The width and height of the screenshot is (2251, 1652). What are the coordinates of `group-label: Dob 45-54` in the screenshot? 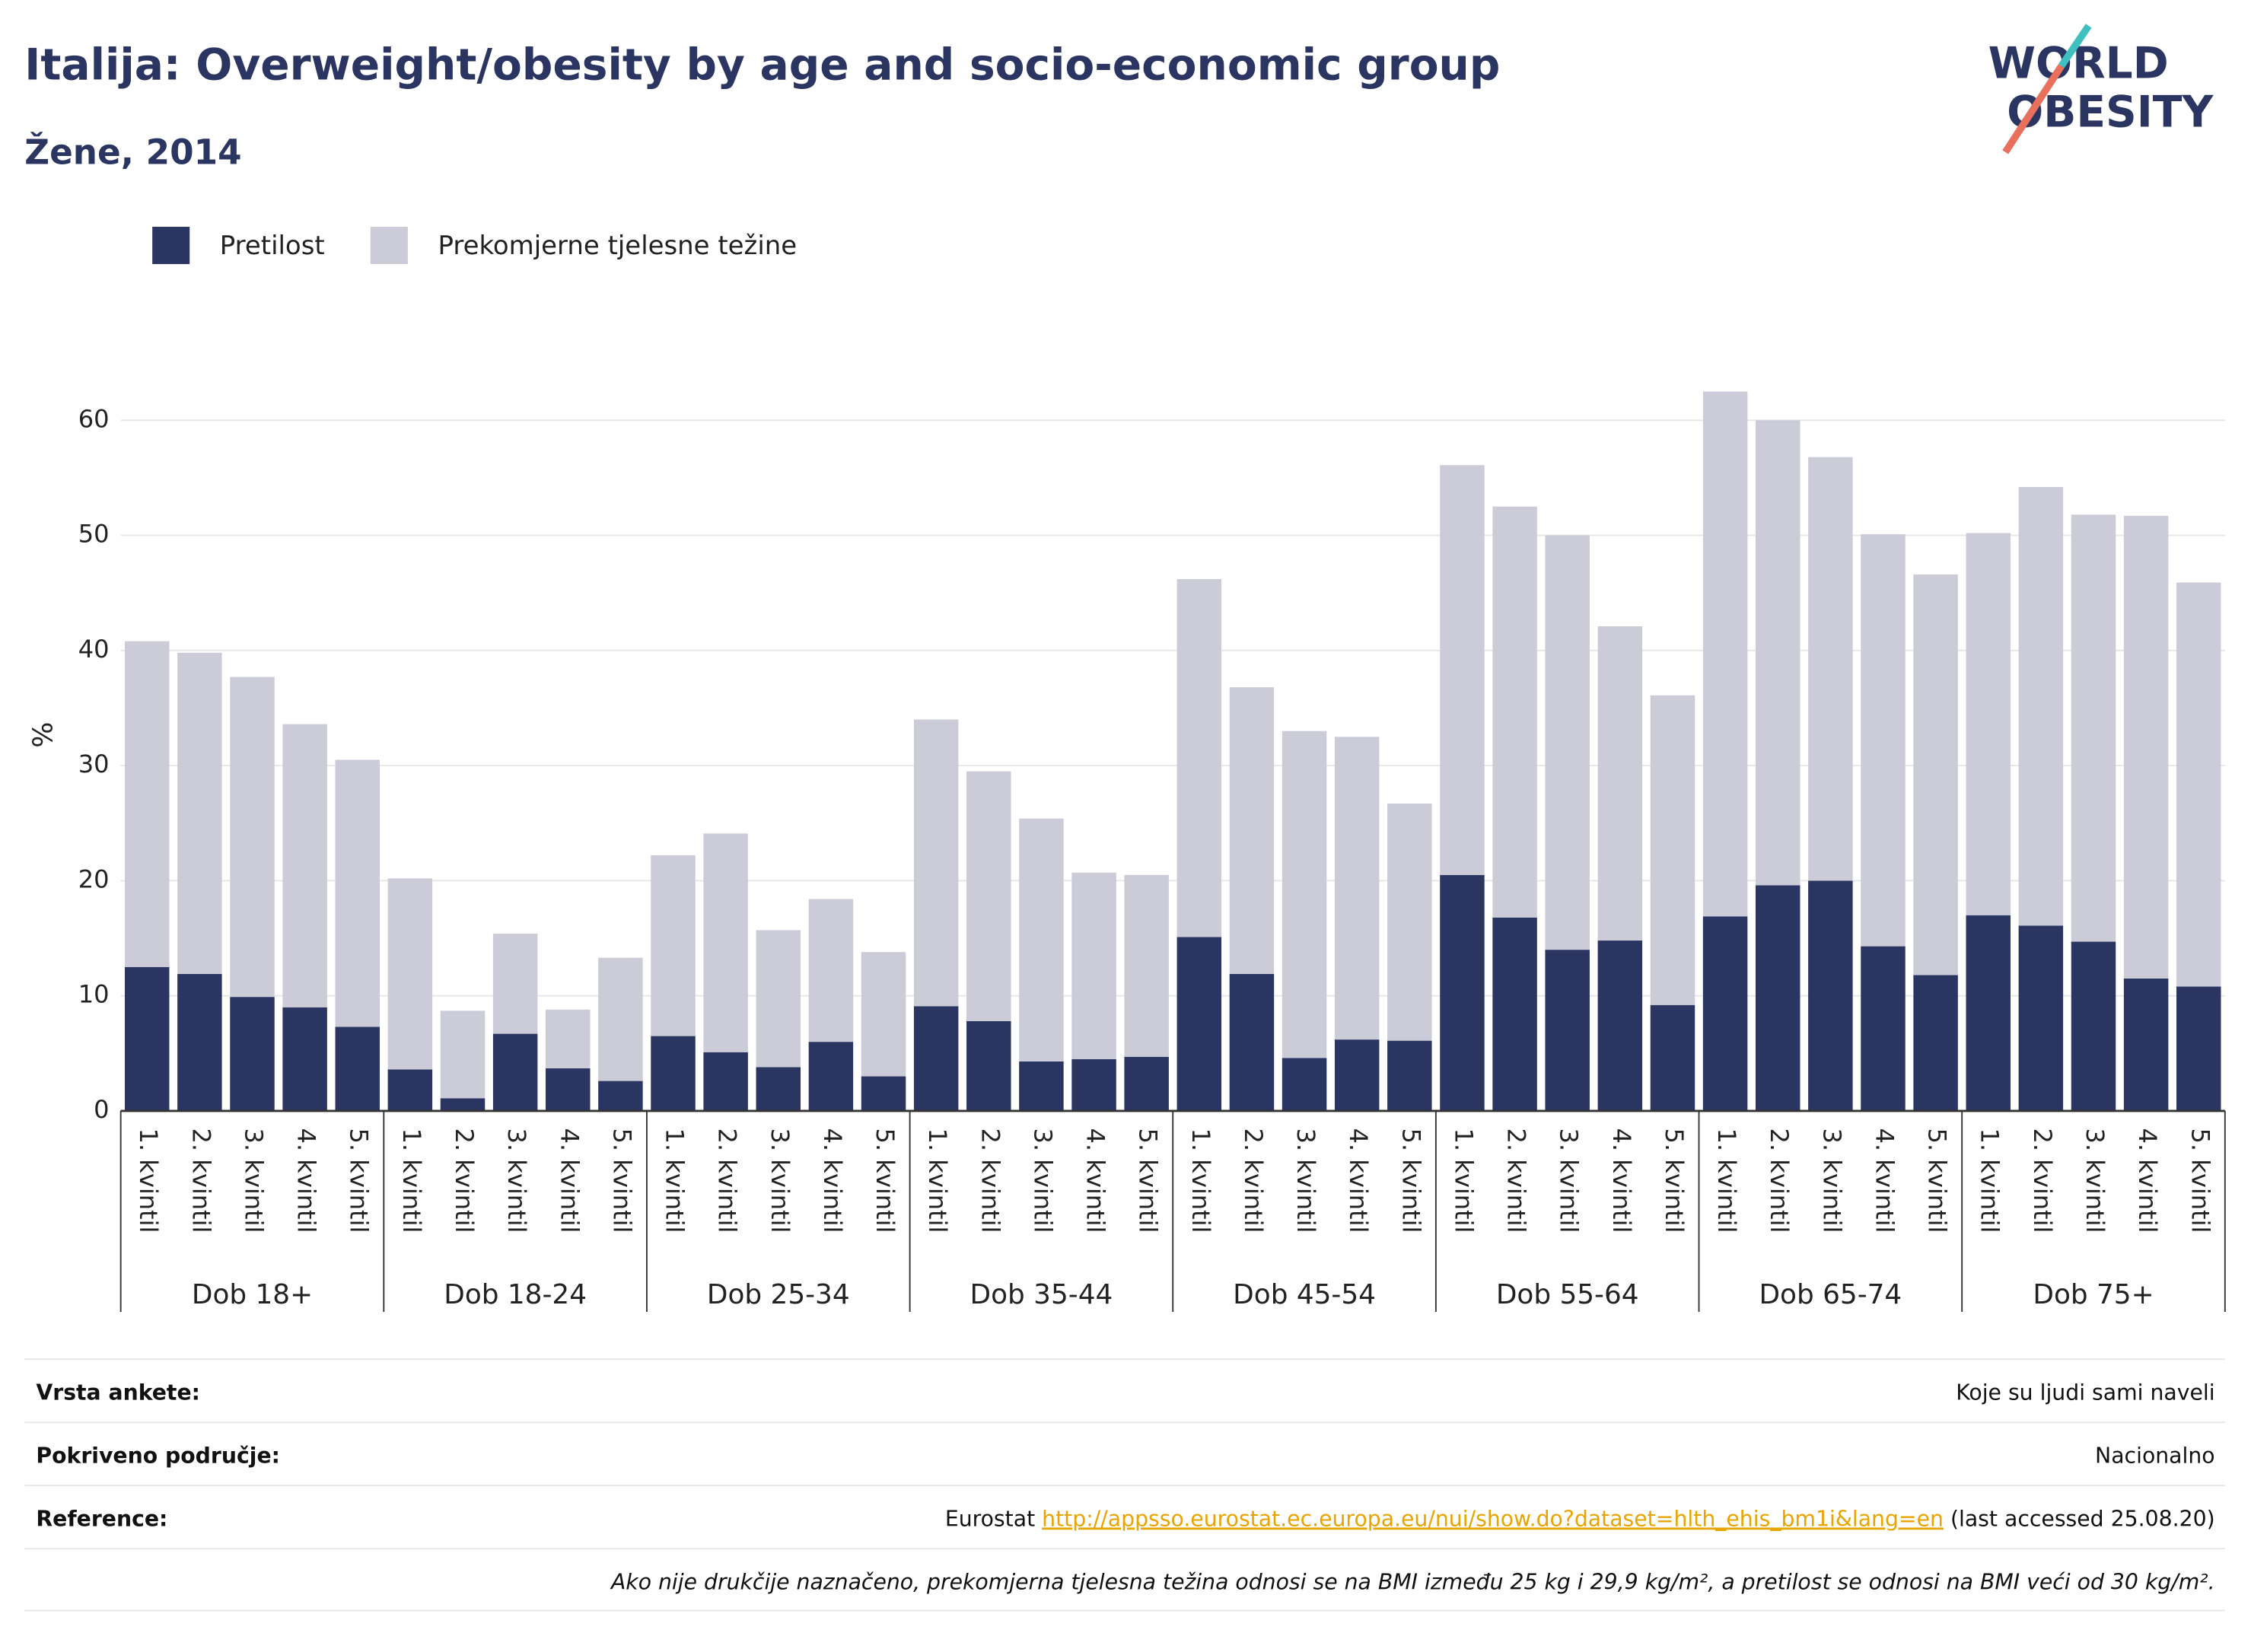 It's located at (1304, 1294).